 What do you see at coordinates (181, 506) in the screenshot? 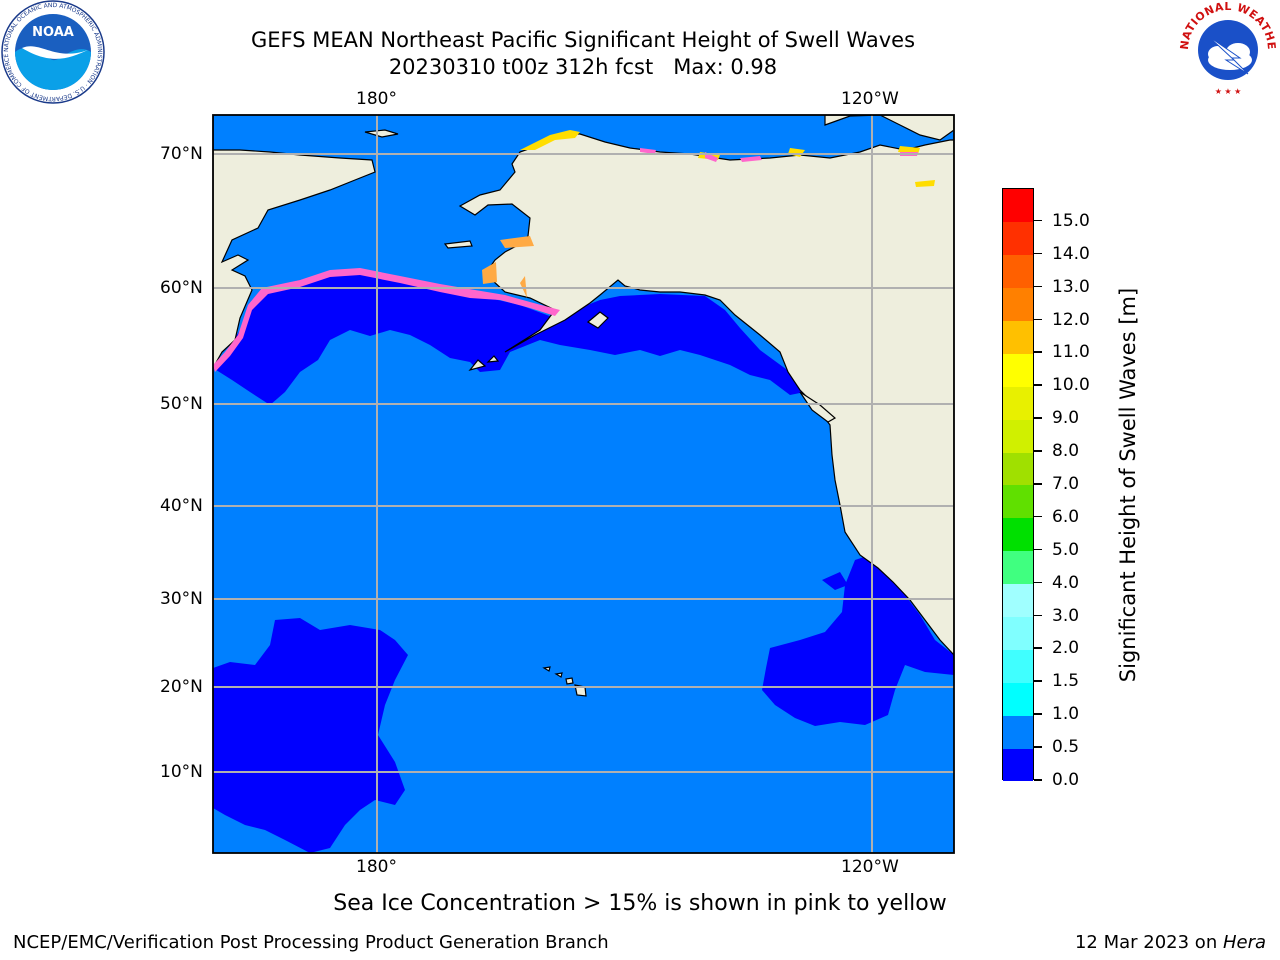
I see `lat-label-40n: 40°N` at bounding box center [181, 506].